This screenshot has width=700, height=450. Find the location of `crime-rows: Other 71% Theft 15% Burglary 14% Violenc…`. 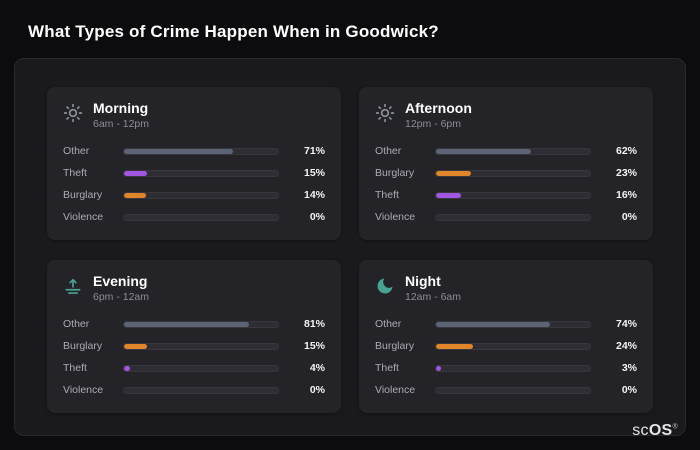

crime-rows: Other 71% Theft 15% Burglary 14% Violenc… is located at coordinates (194, 184).